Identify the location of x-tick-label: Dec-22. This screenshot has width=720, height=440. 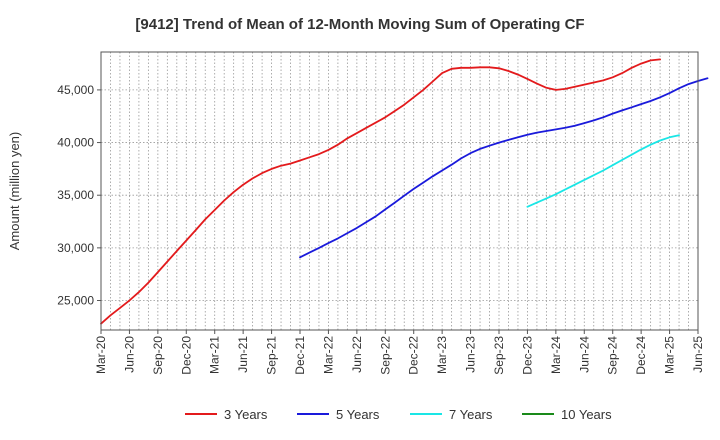
(414, 355).